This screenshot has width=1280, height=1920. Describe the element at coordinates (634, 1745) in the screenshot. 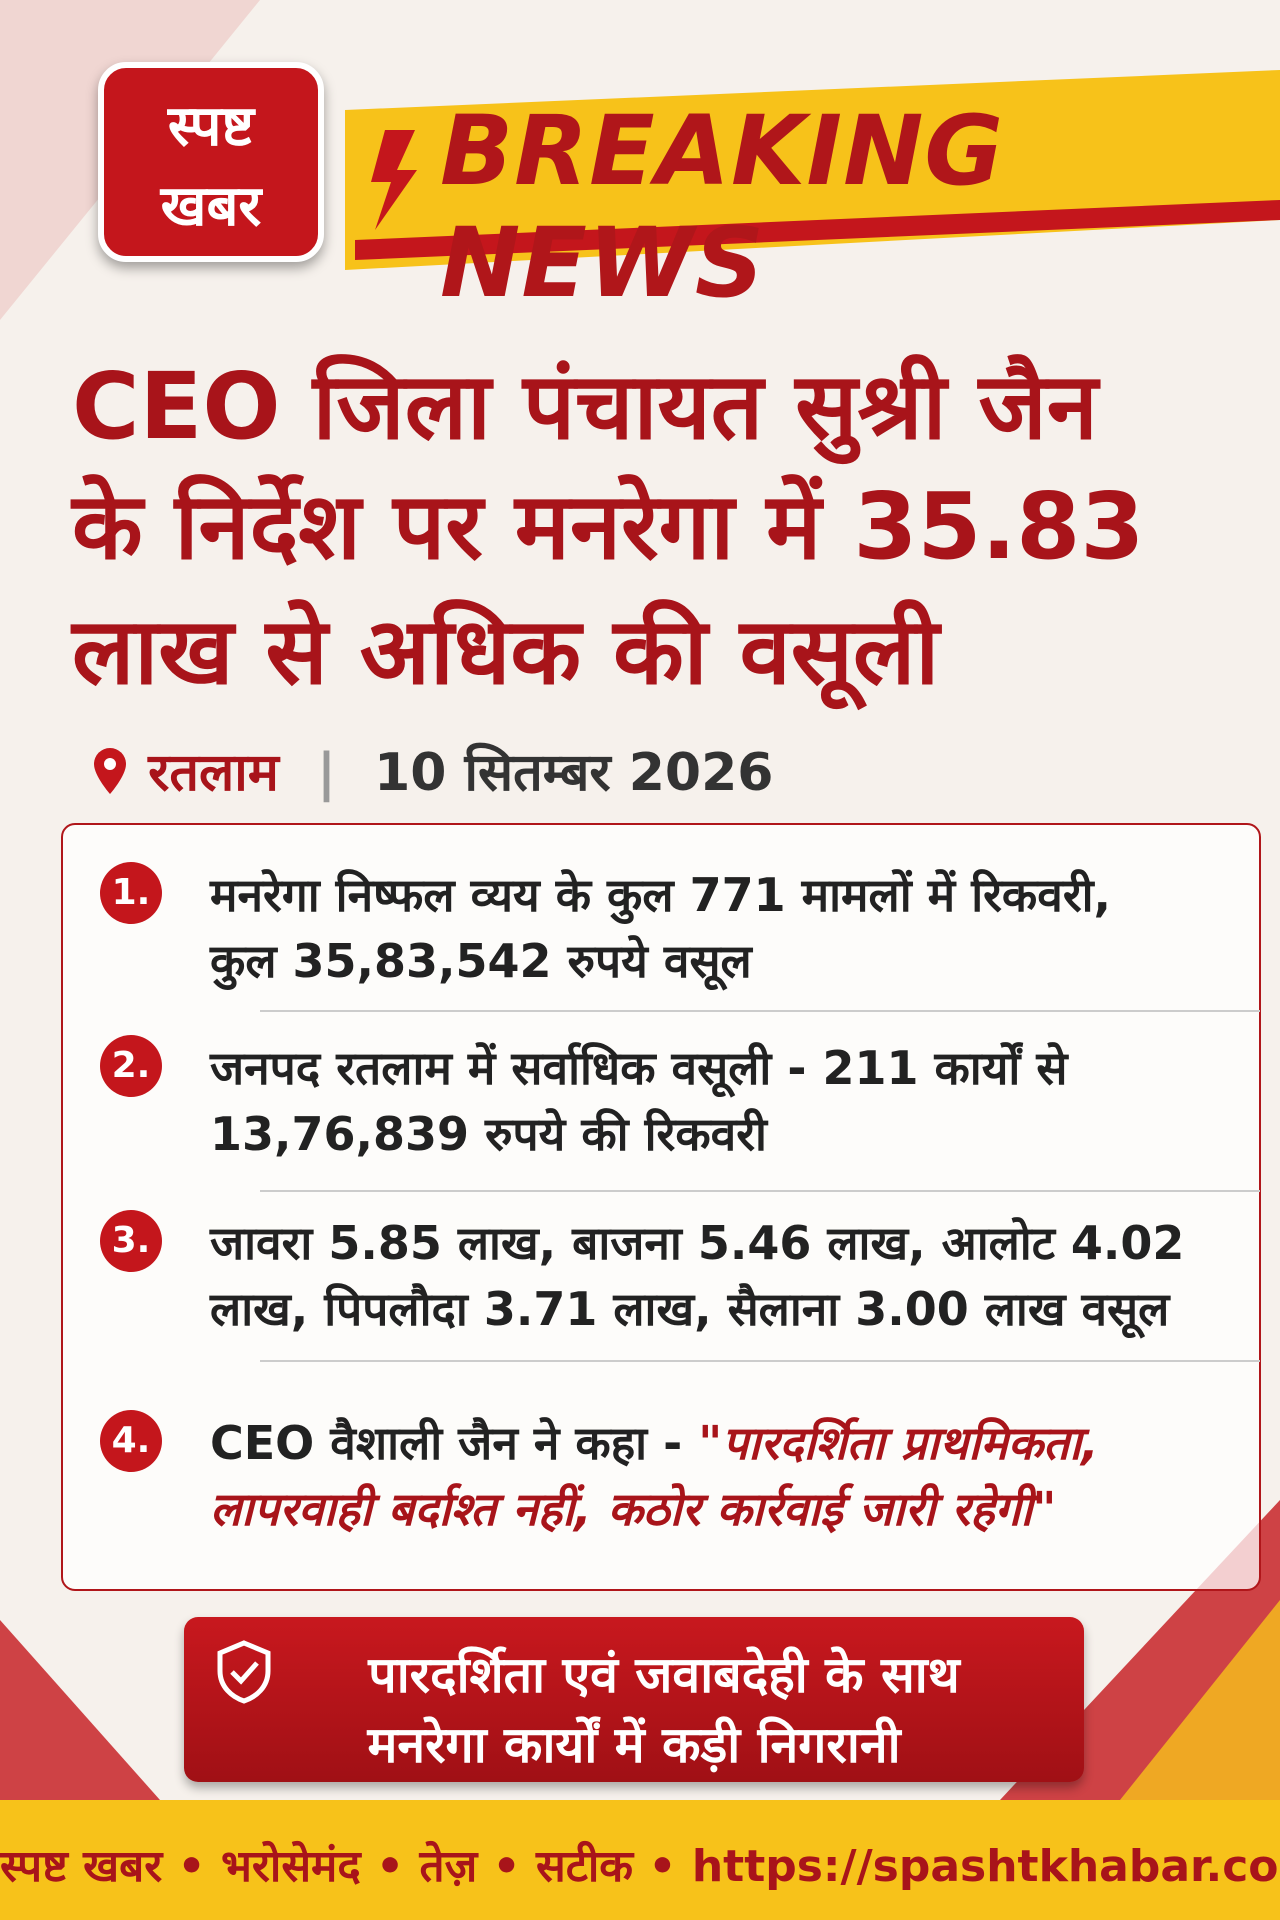

I see `banner-line: मनरेगा कार्यों में कड़ी निगरानी` at that location.